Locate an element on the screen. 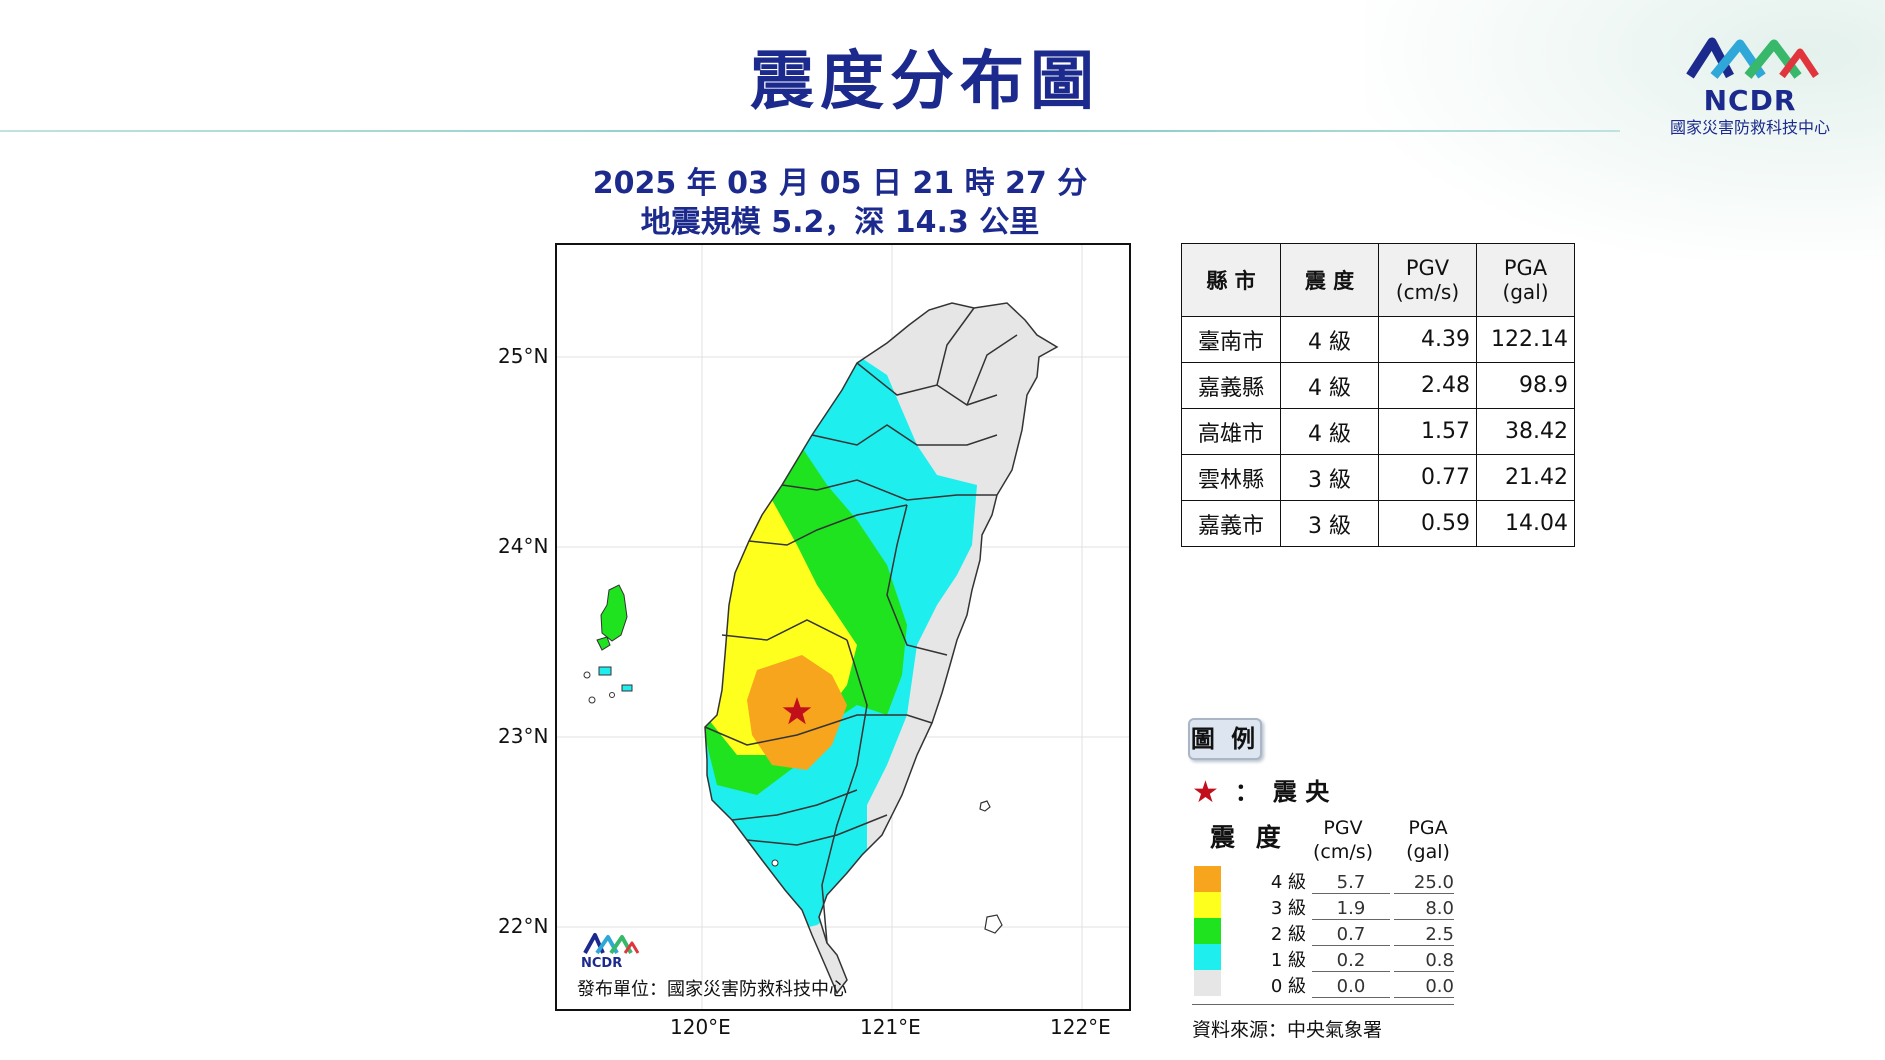  county-boundaries is located at coordinates (881, 648).